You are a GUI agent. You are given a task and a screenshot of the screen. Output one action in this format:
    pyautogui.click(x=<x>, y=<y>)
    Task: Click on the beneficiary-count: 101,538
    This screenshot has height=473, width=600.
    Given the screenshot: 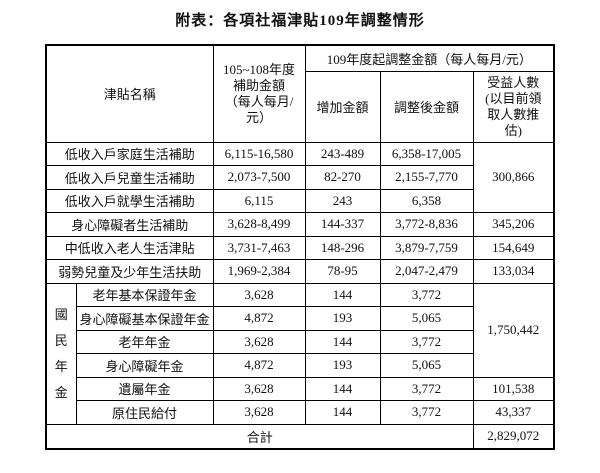 What is the action you would take?
    pyautogui.click(x=513, y=388)
    